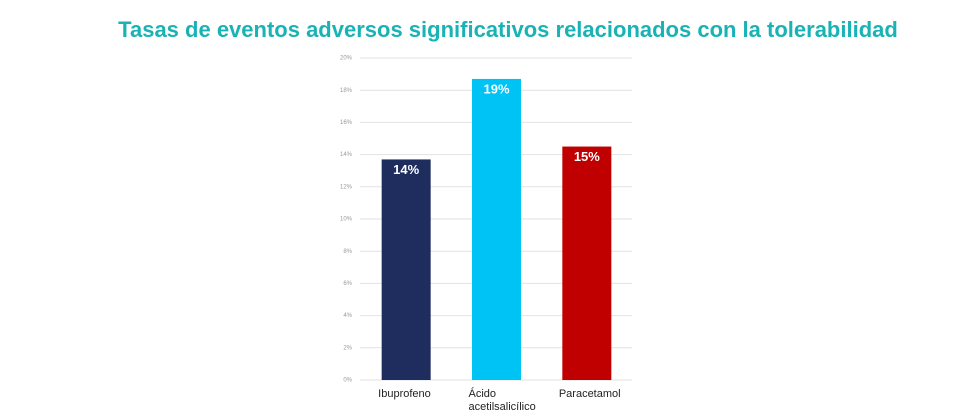  What do you see at coordinates (404, 394) in the screenshot?
I see `x-tick-label: Ibuprofeno` at bounding box center [404, 394].